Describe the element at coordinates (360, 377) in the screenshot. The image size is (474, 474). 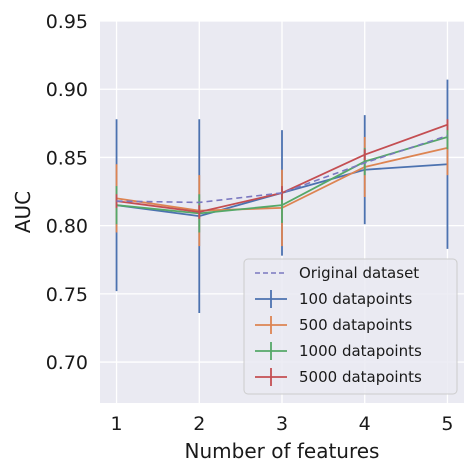
I see `legend-label: 5000 datapoints` at that location.